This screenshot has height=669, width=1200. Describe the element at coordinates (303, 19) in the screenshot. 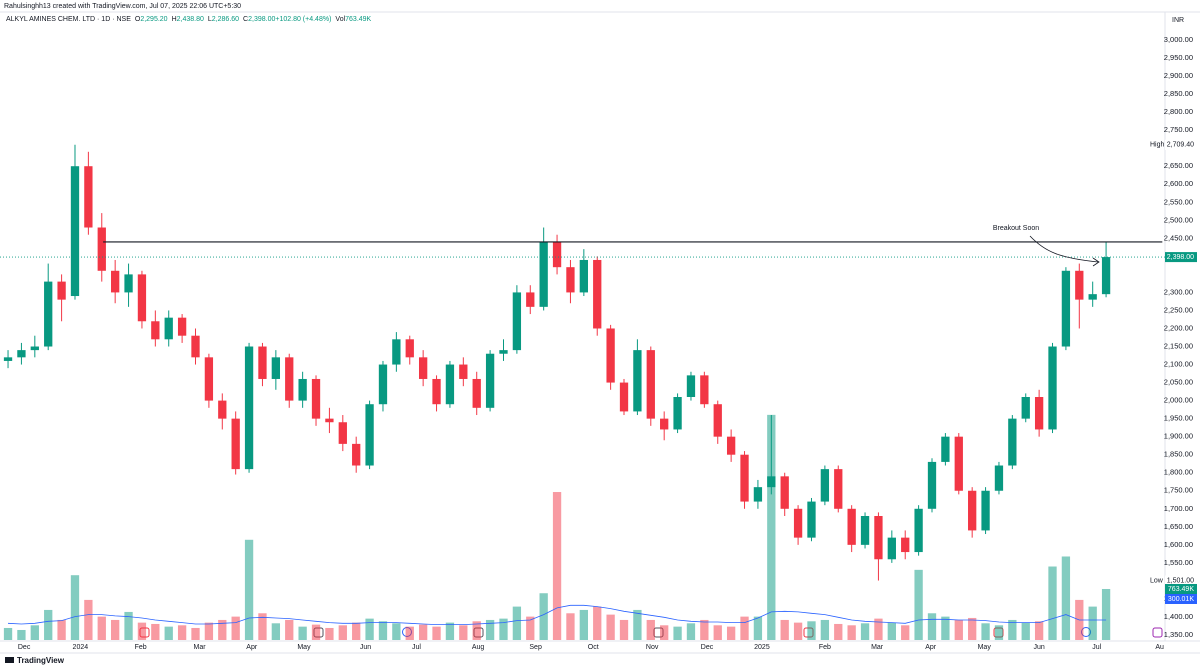

I see `legend-value: +102.80 (+4.48%)` at that location.